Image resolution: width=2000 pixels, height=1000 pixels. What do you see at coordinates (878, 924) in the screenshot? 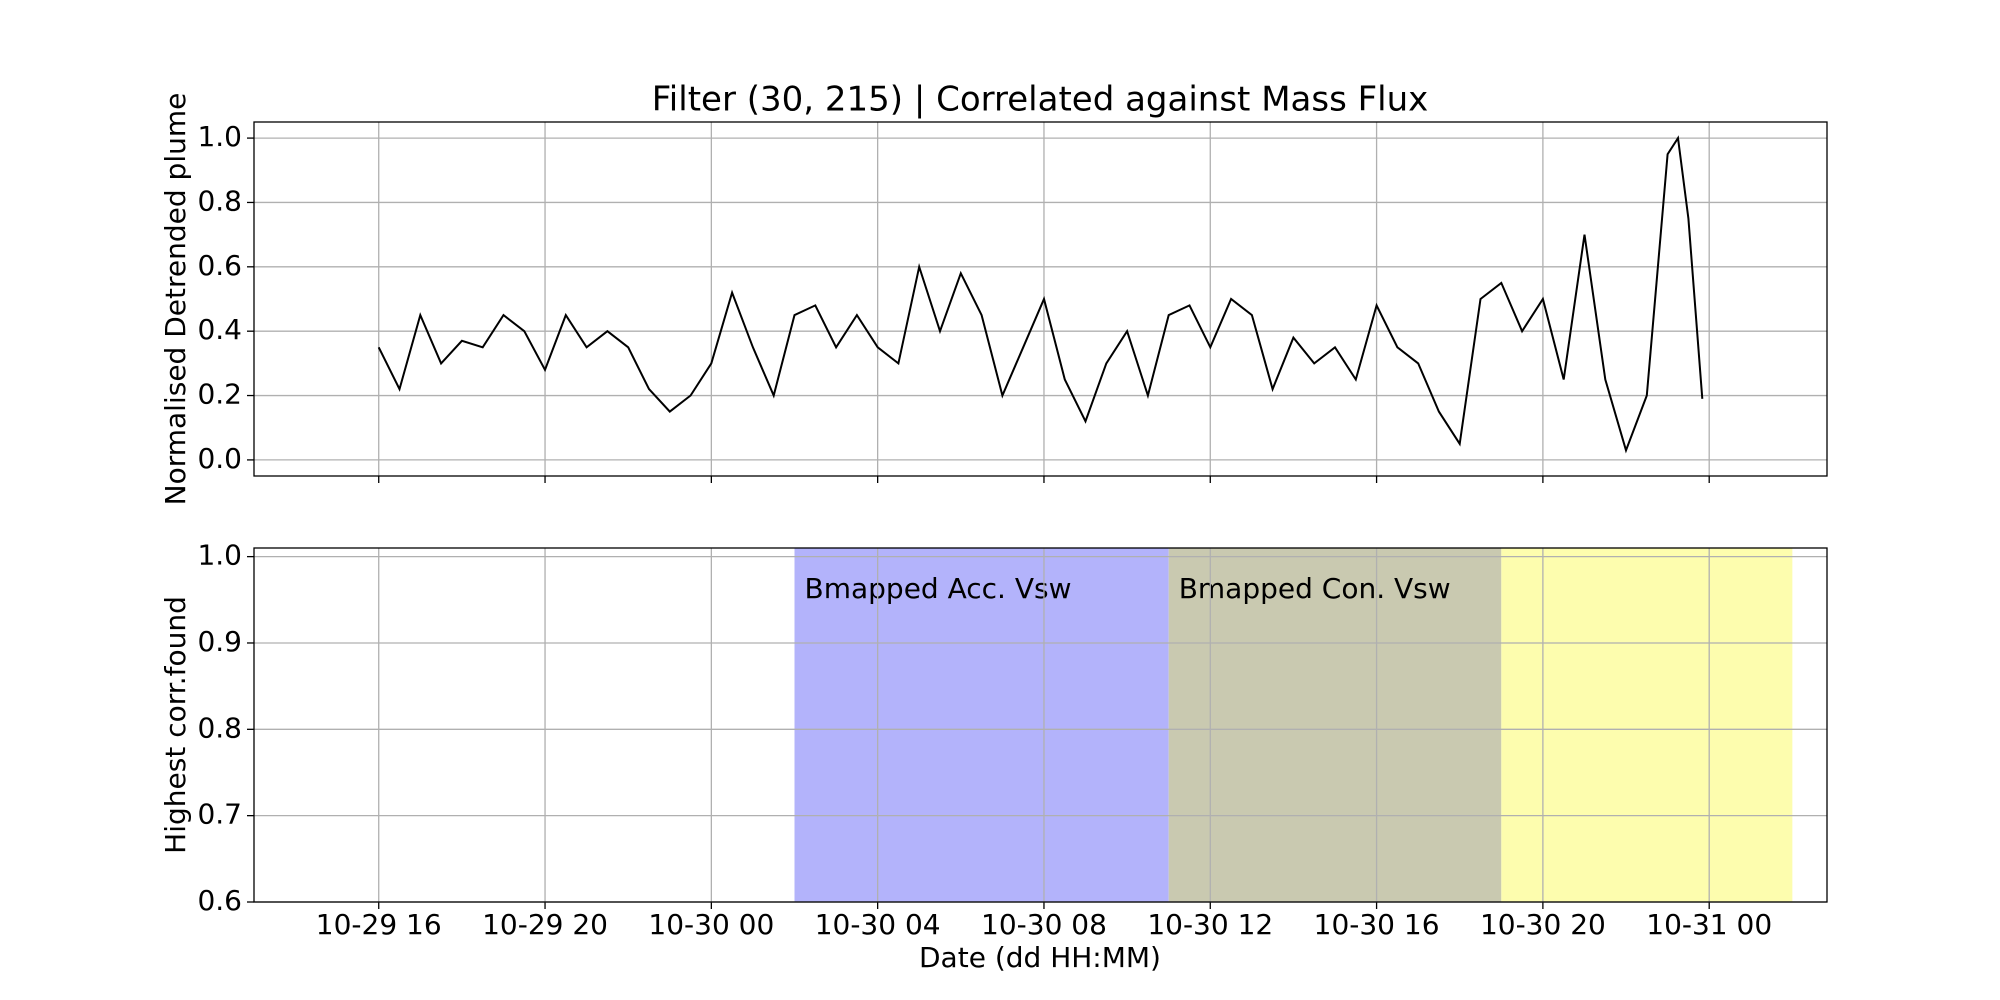
I see `x-tick-label: 10-30 04` at bounding box center [878, 924].